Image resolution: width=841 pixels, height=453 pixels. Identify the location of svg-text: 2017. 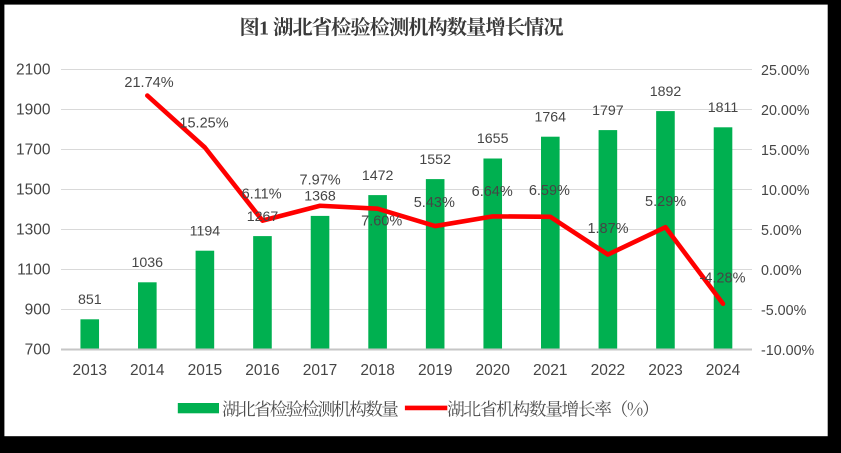
(320, 370).